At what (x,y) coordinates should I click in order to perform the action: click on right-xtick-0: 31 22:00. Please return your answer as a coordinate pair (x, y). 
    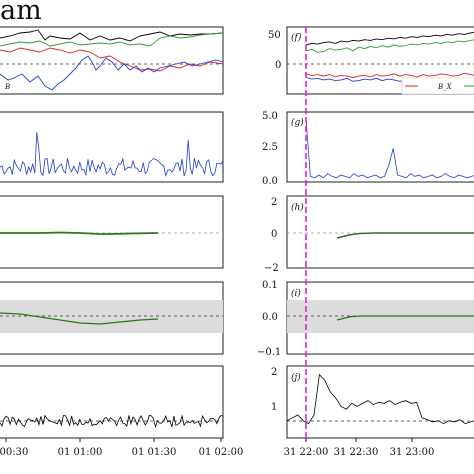
    Looking at the image, I should click on (306, 452).